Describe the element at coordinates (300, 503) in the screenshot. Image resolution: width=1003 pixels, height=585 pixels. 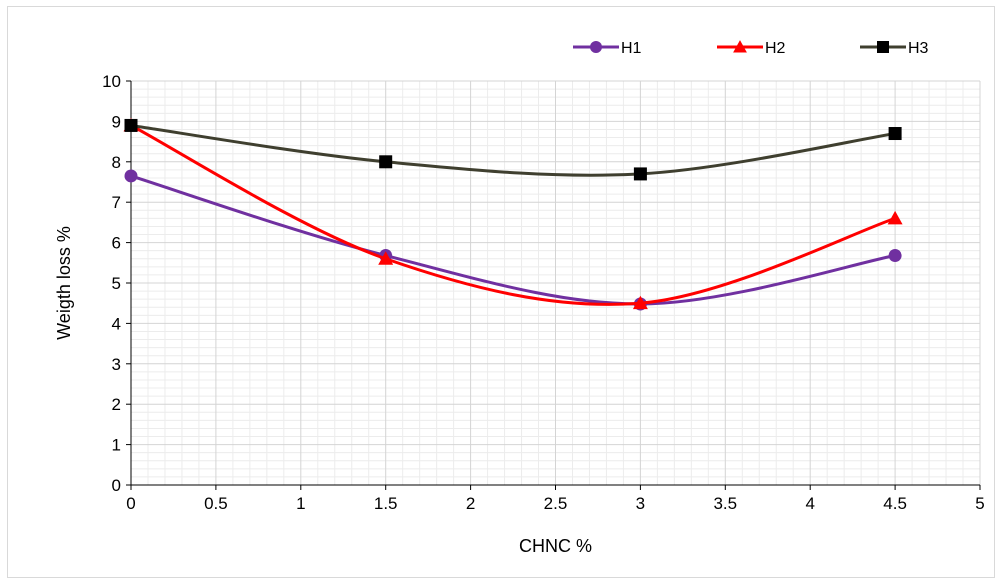
I see `x-tick-label: 1` at that location.